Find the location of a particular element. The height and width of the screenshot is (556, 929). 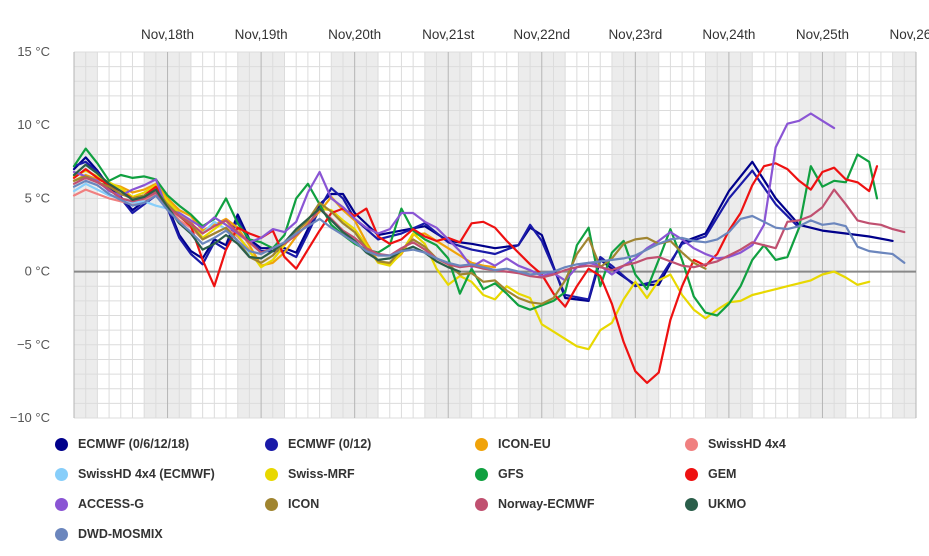

legend-item-swisshd-4x4-ecmwf-: SwissHD 4x4 (ECMWF) is located at coordinates (135, 474).